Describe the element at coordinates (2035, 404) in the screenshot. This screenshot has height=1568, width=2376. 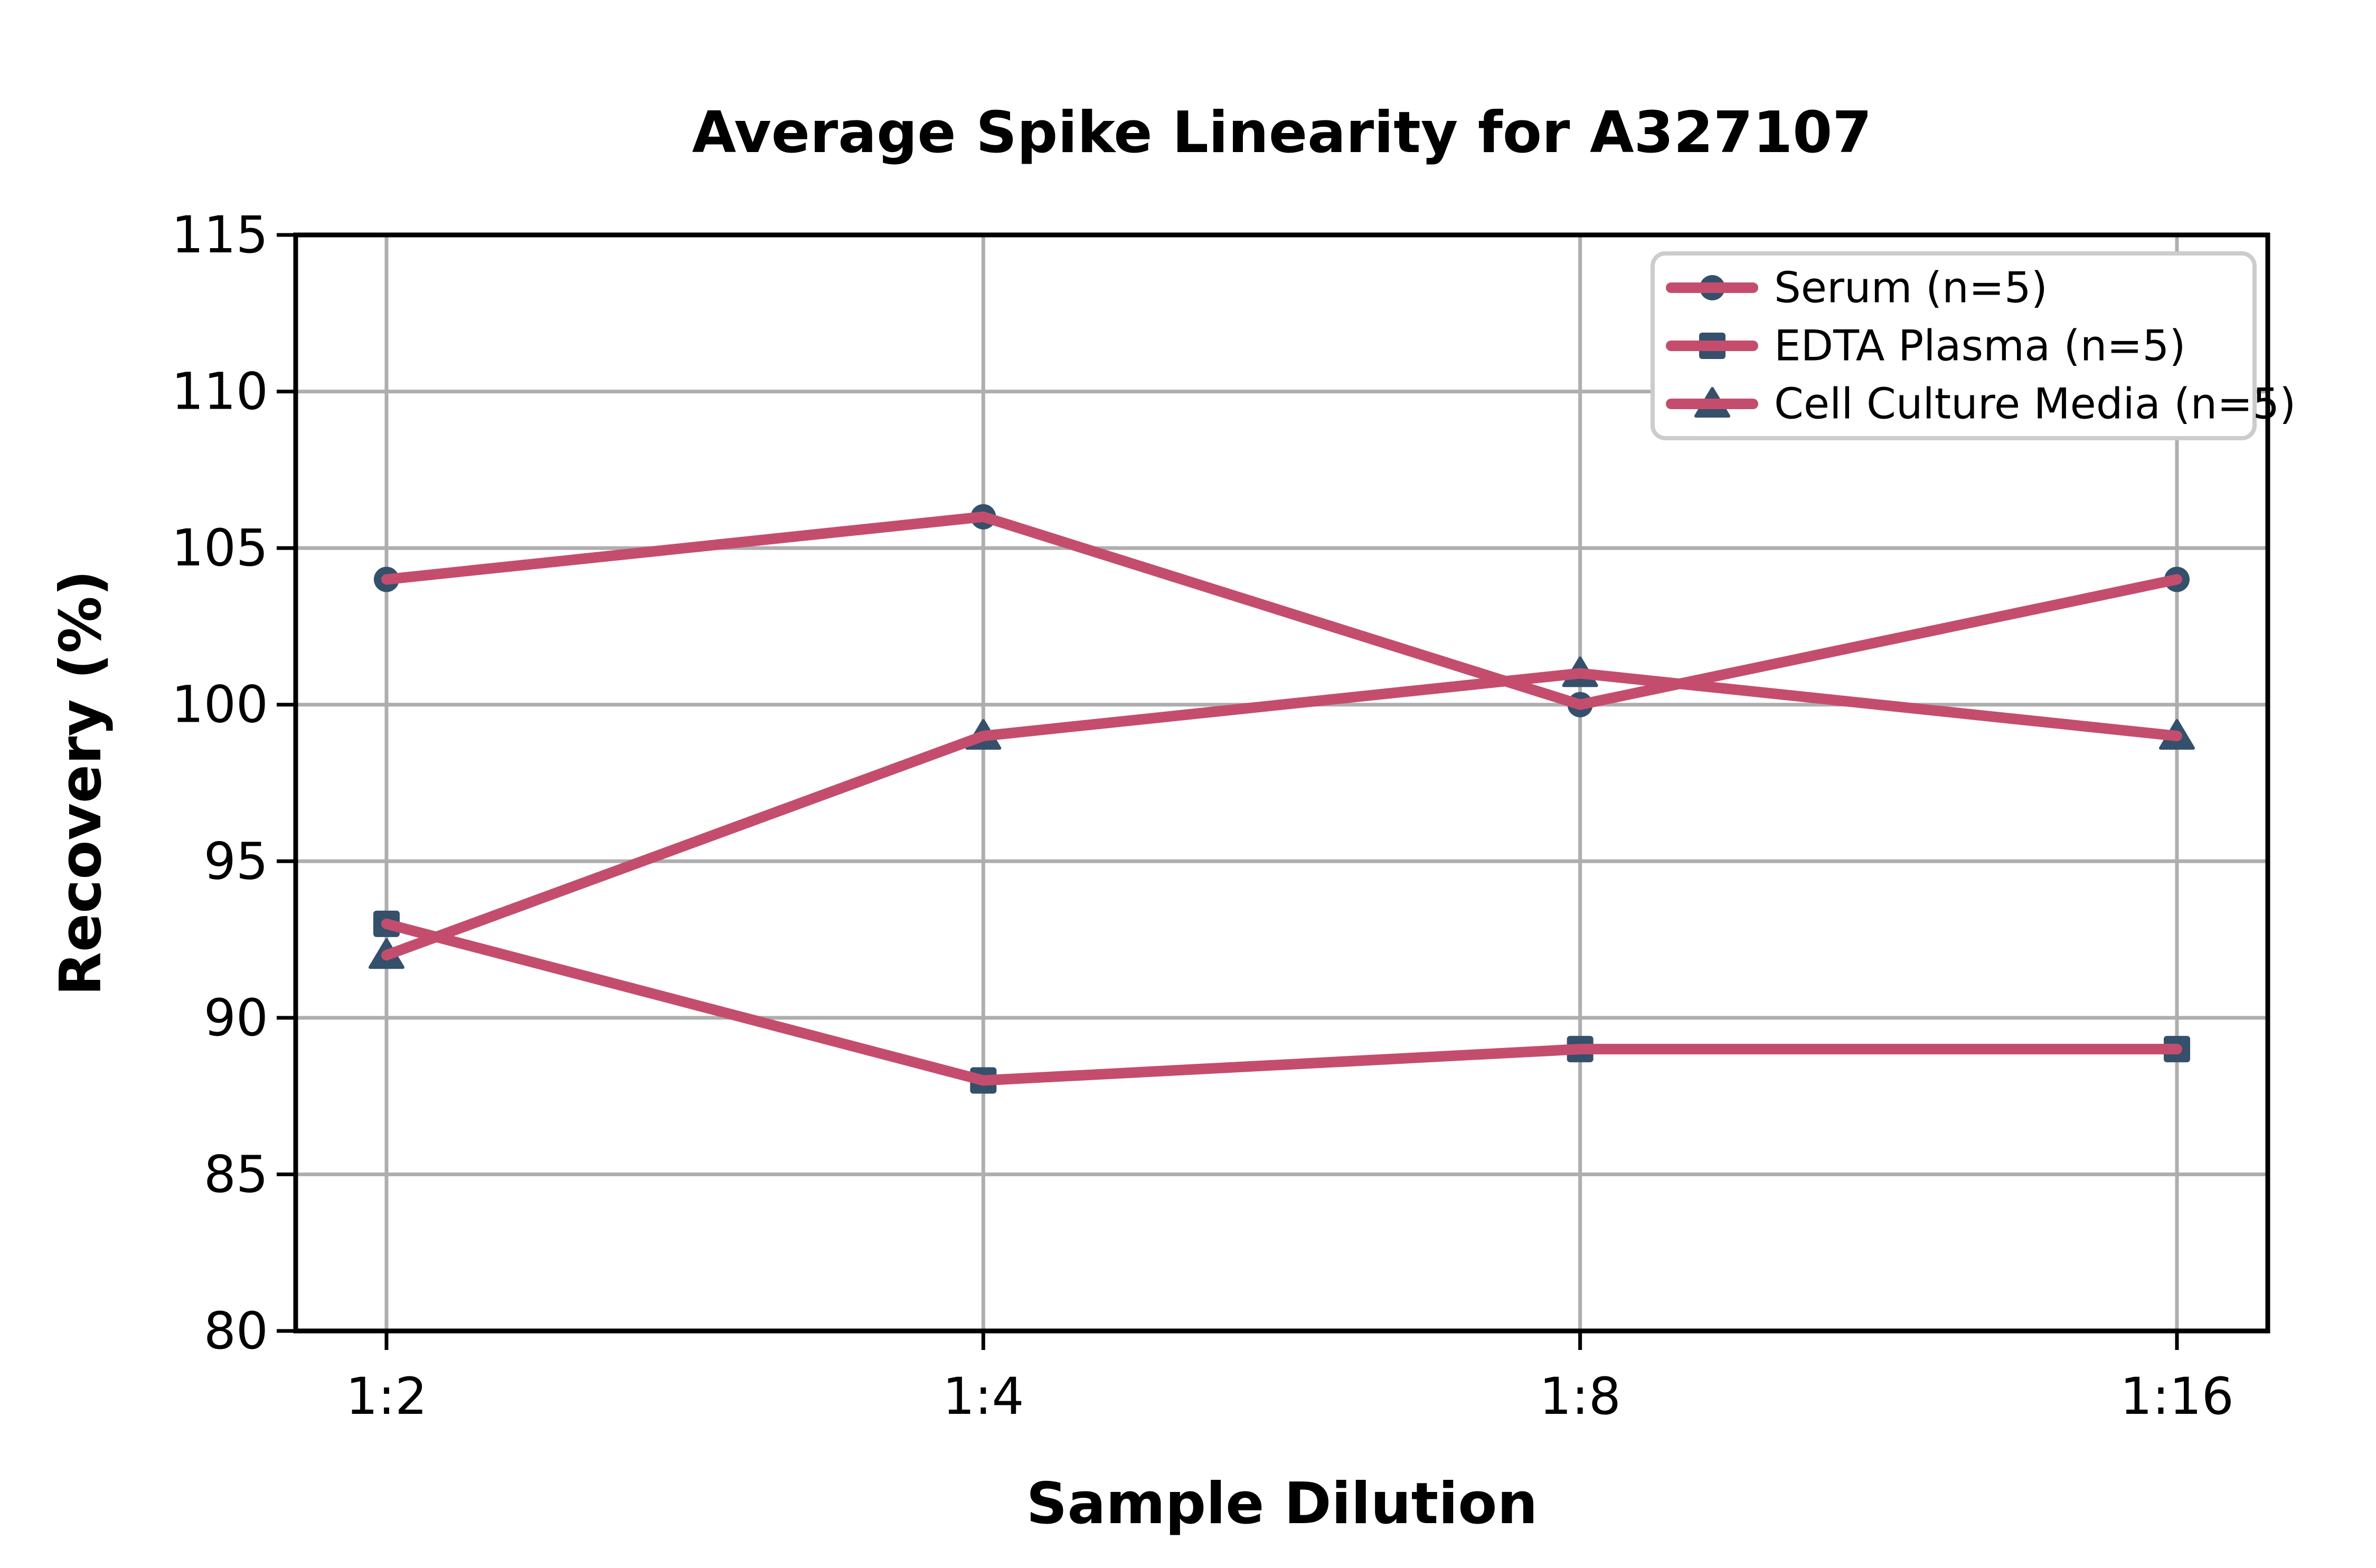
I see `legend-label-cell-culture-media: Cell Culture Media (n=5)` at that location.